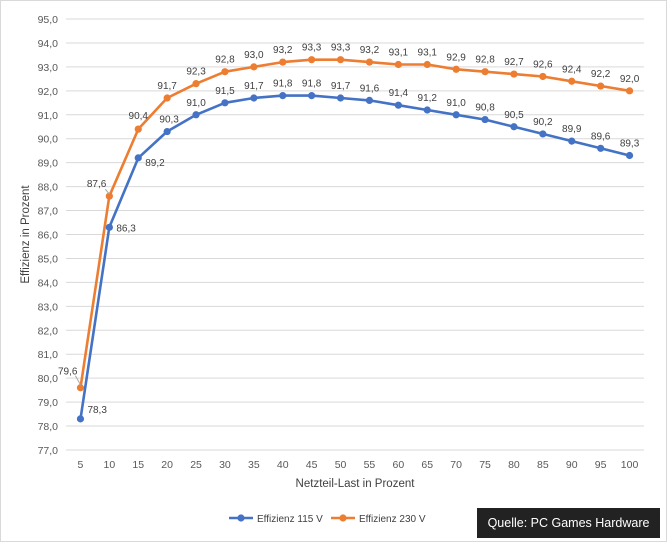 Image resolution: width=667 pixels, height=542 pixels. I want to click on x-tick-label: 100, so click(630, 465).